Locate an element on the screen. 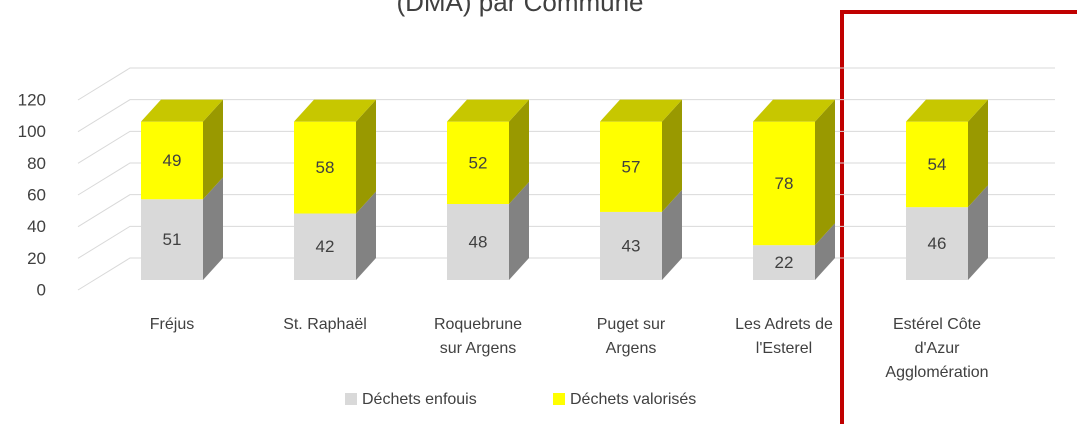 The width and height of the screenshot is (1077, 424). x-tick-label: Estérel Côte d'Azur Agglomération is located at coordinates (937, 348).